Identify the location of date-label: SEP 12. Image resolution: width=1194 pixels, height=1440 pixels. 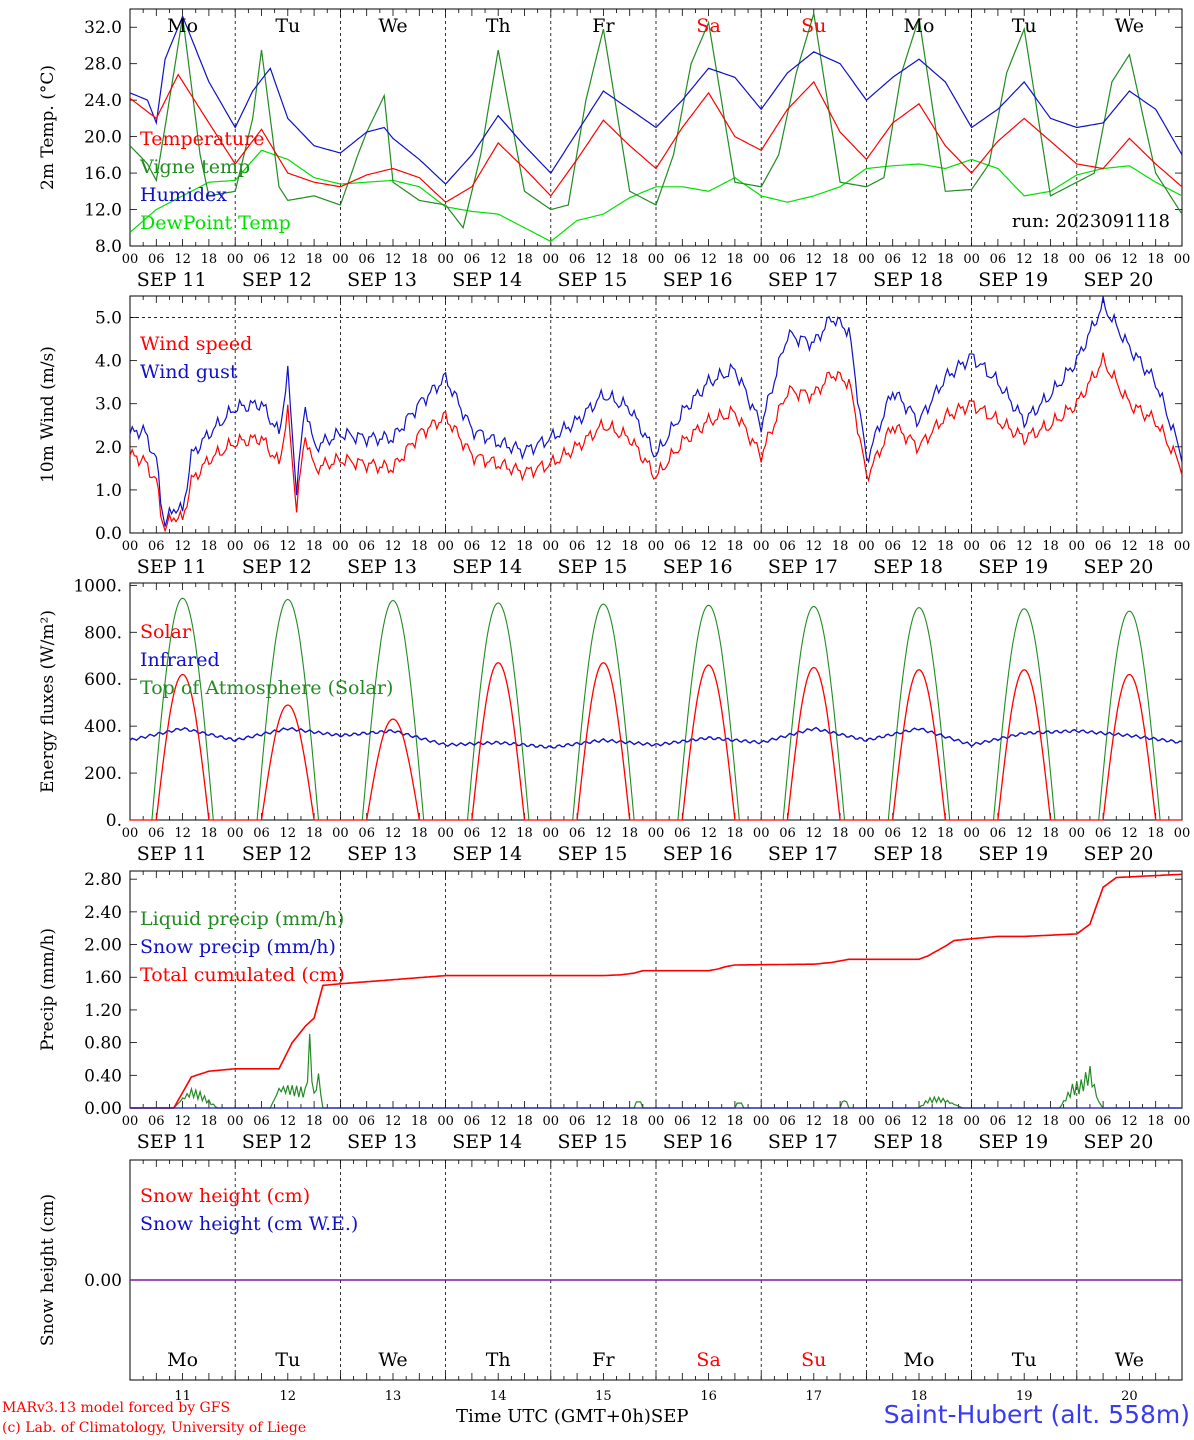
(277, 854).